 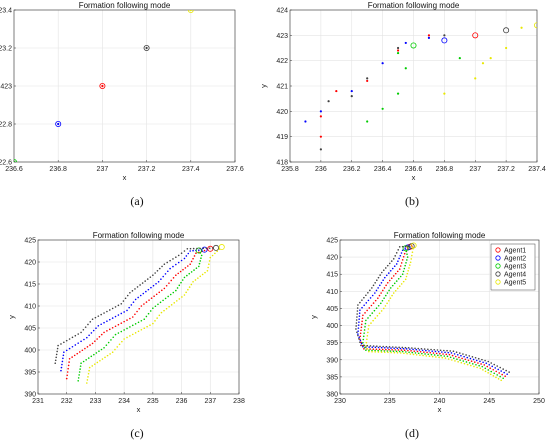 What do you see at coordinates (440, 409) in the screenshot?
I see `x-axis-label: x` at bounding box center [440, 409].